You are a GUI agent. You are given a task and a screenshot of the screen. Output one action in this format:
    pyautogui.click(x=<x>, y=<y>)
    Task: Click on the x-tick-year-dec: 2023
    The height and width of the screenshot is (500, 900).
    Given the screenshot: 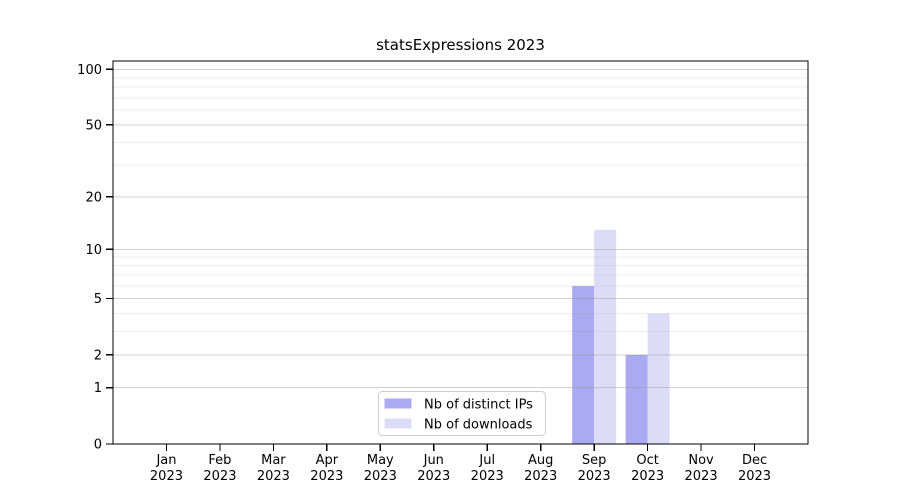 What is the action you would take?
    pyautogui.click(x=754, y=476)
    